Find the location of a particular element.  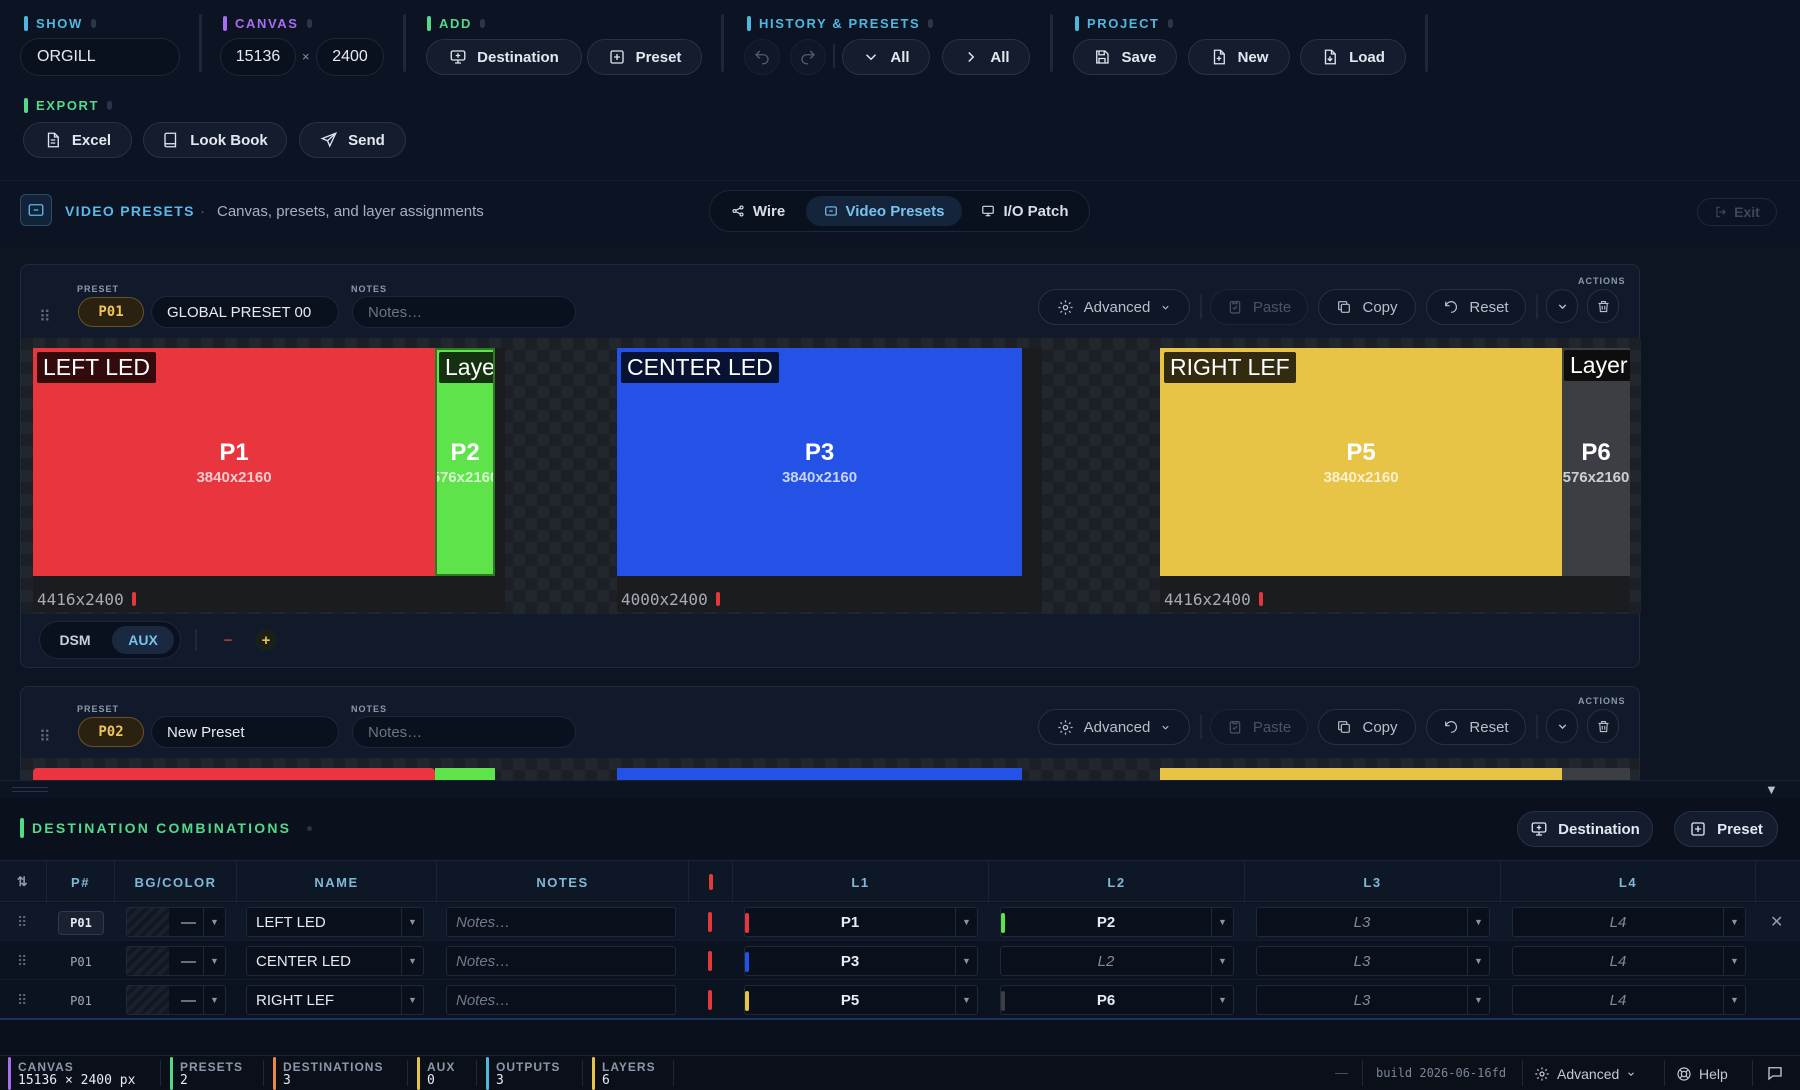

row-name-select: LEFT LED ▼ is located at coordinates (335, 922).